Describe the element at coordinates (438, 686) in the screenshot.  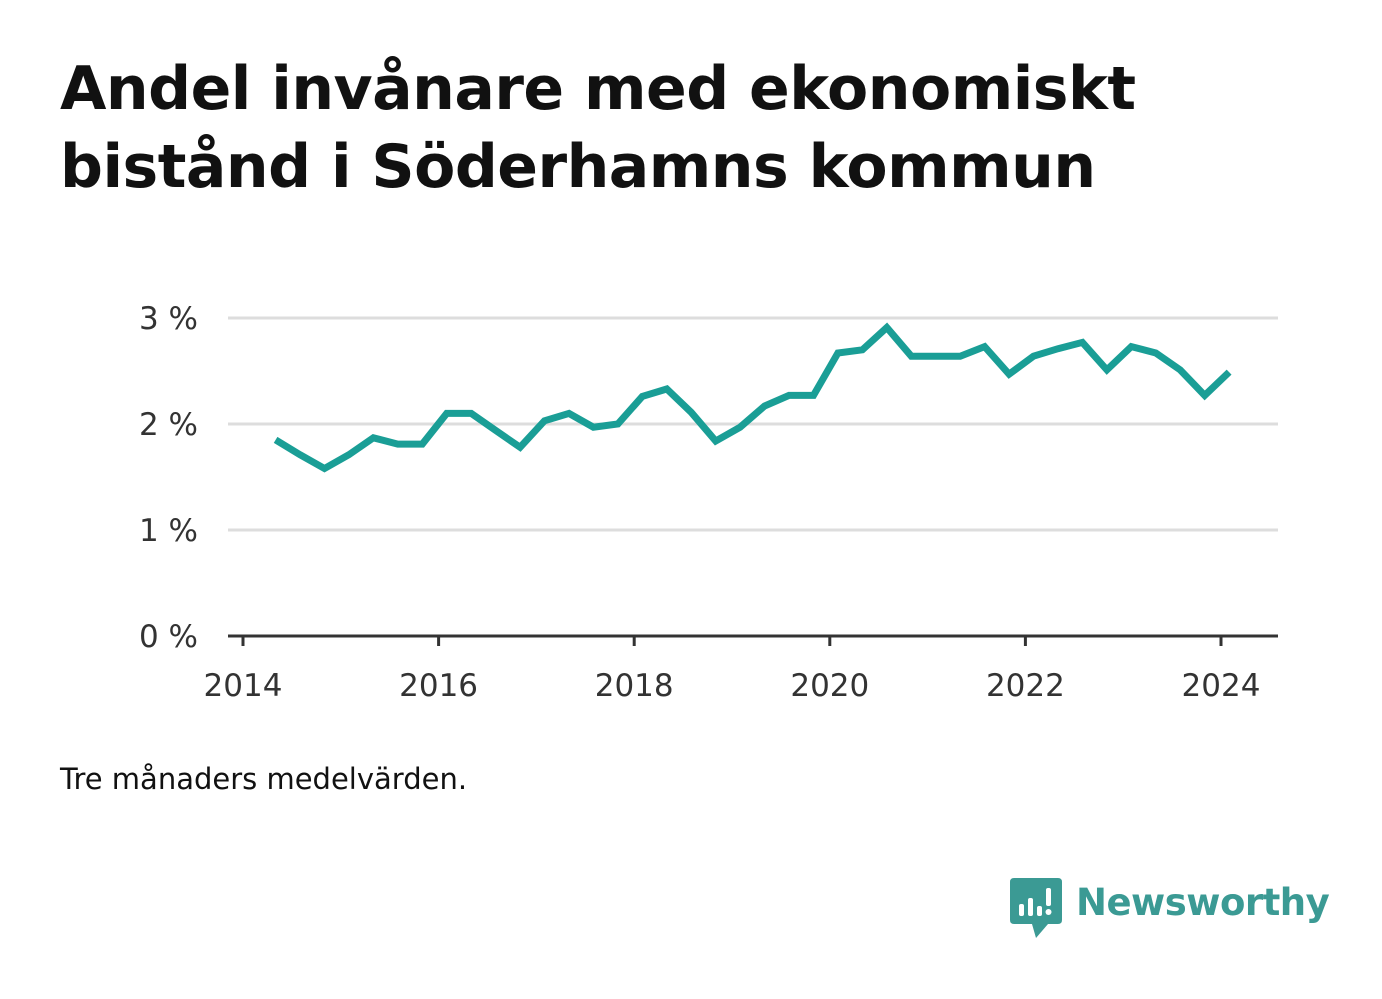
I see `x-tick-label: 2016` at that location.